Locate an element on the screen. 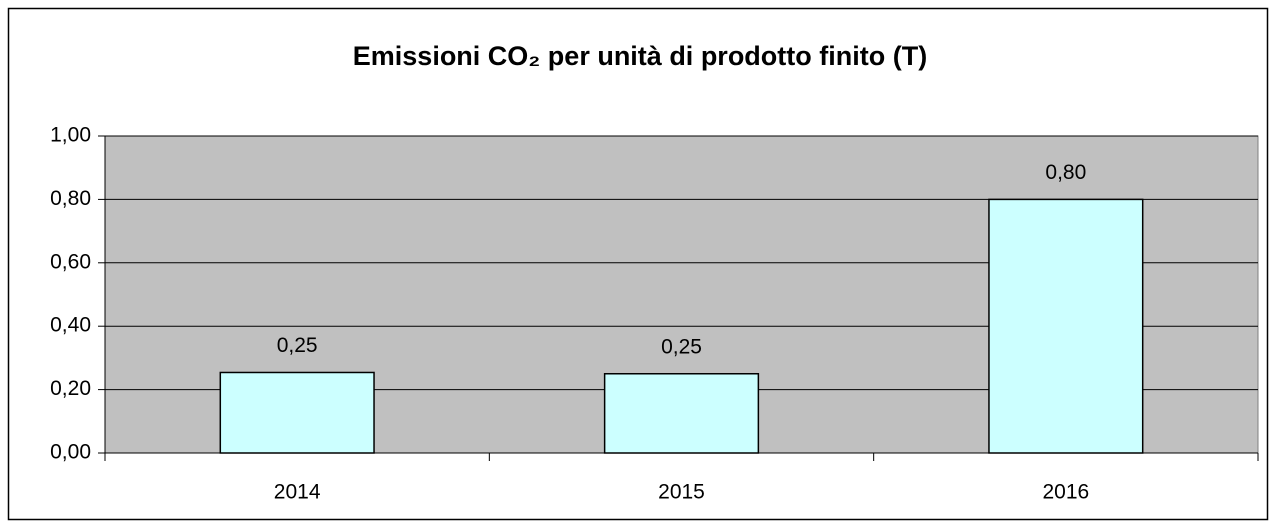 Image resolution: width=1276 pixels, height=527 pixels. y-tick-label: 0,60 is located at coordinates (70, 261).